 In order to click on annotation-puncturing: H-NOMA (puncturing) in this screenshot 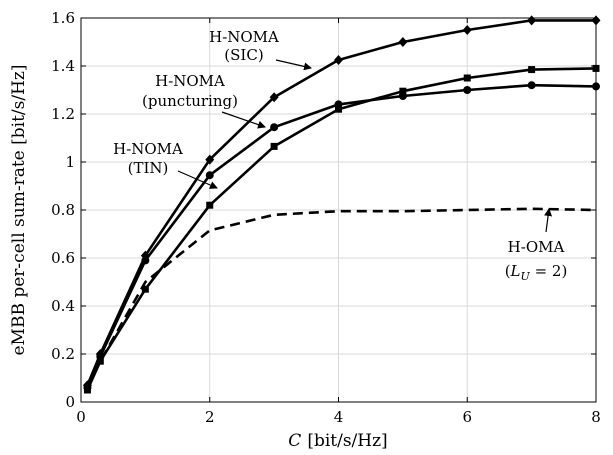, I will do `click(204, 100)`.